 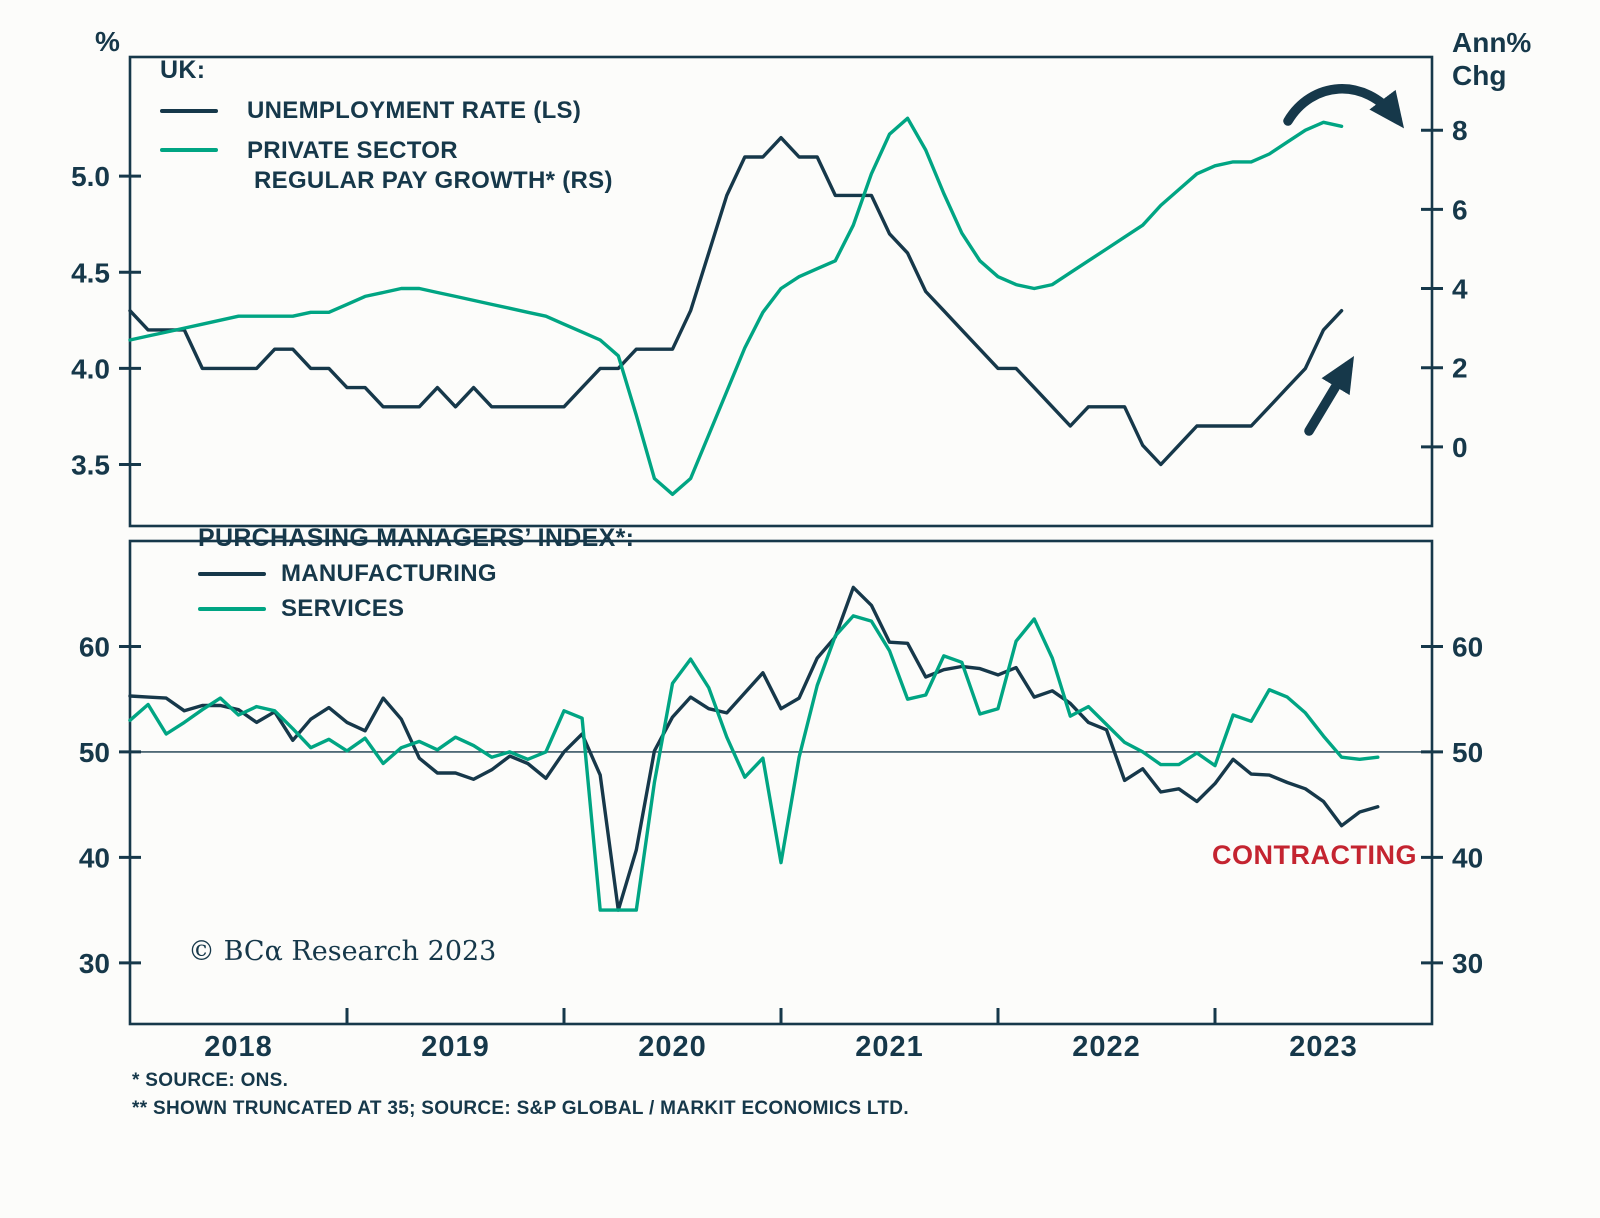 What do you see at coordinates (1479, 76) in the screenshot?
I see `right-axis-unit-line2: Chg` at bounding box center [1479, 76].